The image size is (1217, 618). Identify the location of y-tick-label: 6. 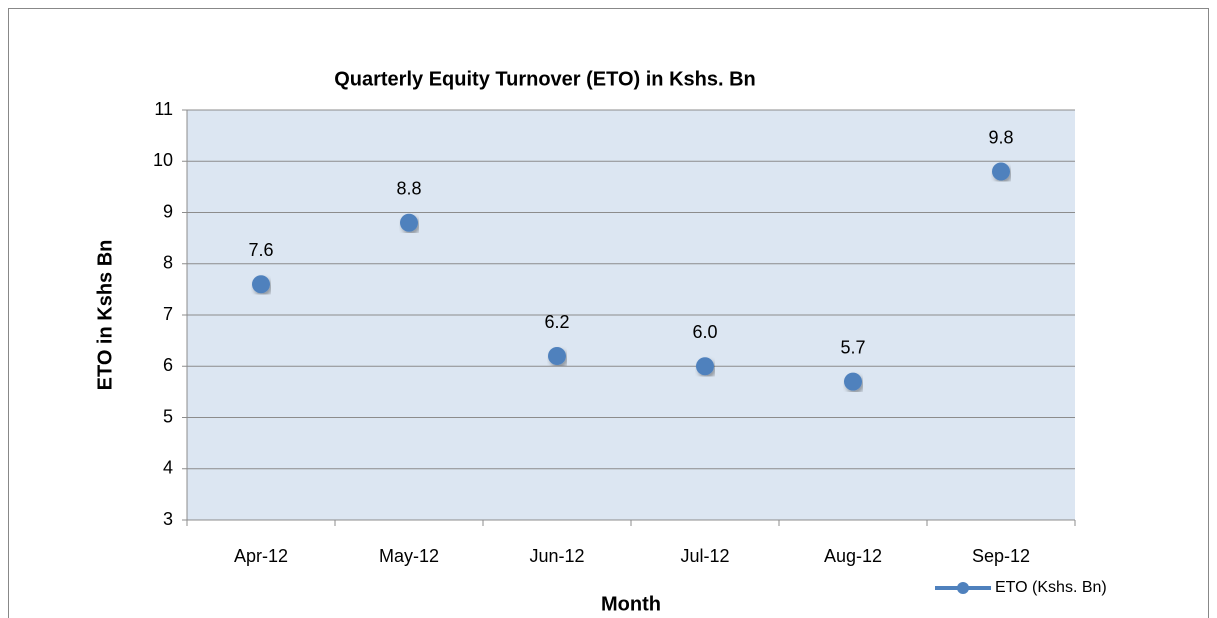
(168, 365).